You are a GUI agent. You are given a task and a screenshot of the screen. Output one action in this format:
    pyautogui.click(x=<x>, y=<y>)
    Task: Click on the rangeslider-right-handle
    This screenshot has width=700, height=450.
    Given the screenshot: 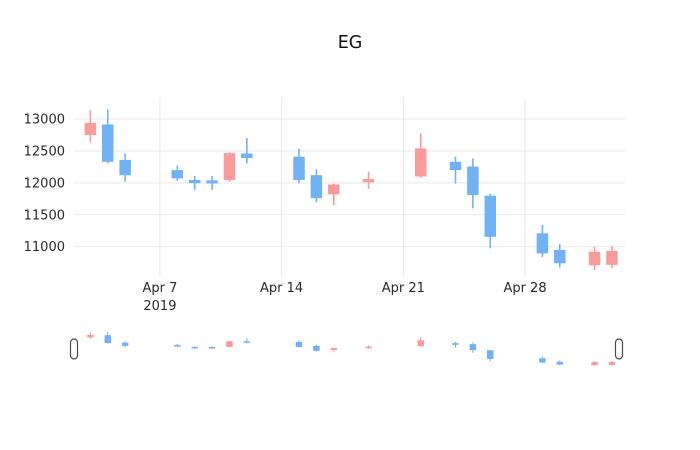 What is the action you would take?
    pyautogui.click(x=619, y=349)
    